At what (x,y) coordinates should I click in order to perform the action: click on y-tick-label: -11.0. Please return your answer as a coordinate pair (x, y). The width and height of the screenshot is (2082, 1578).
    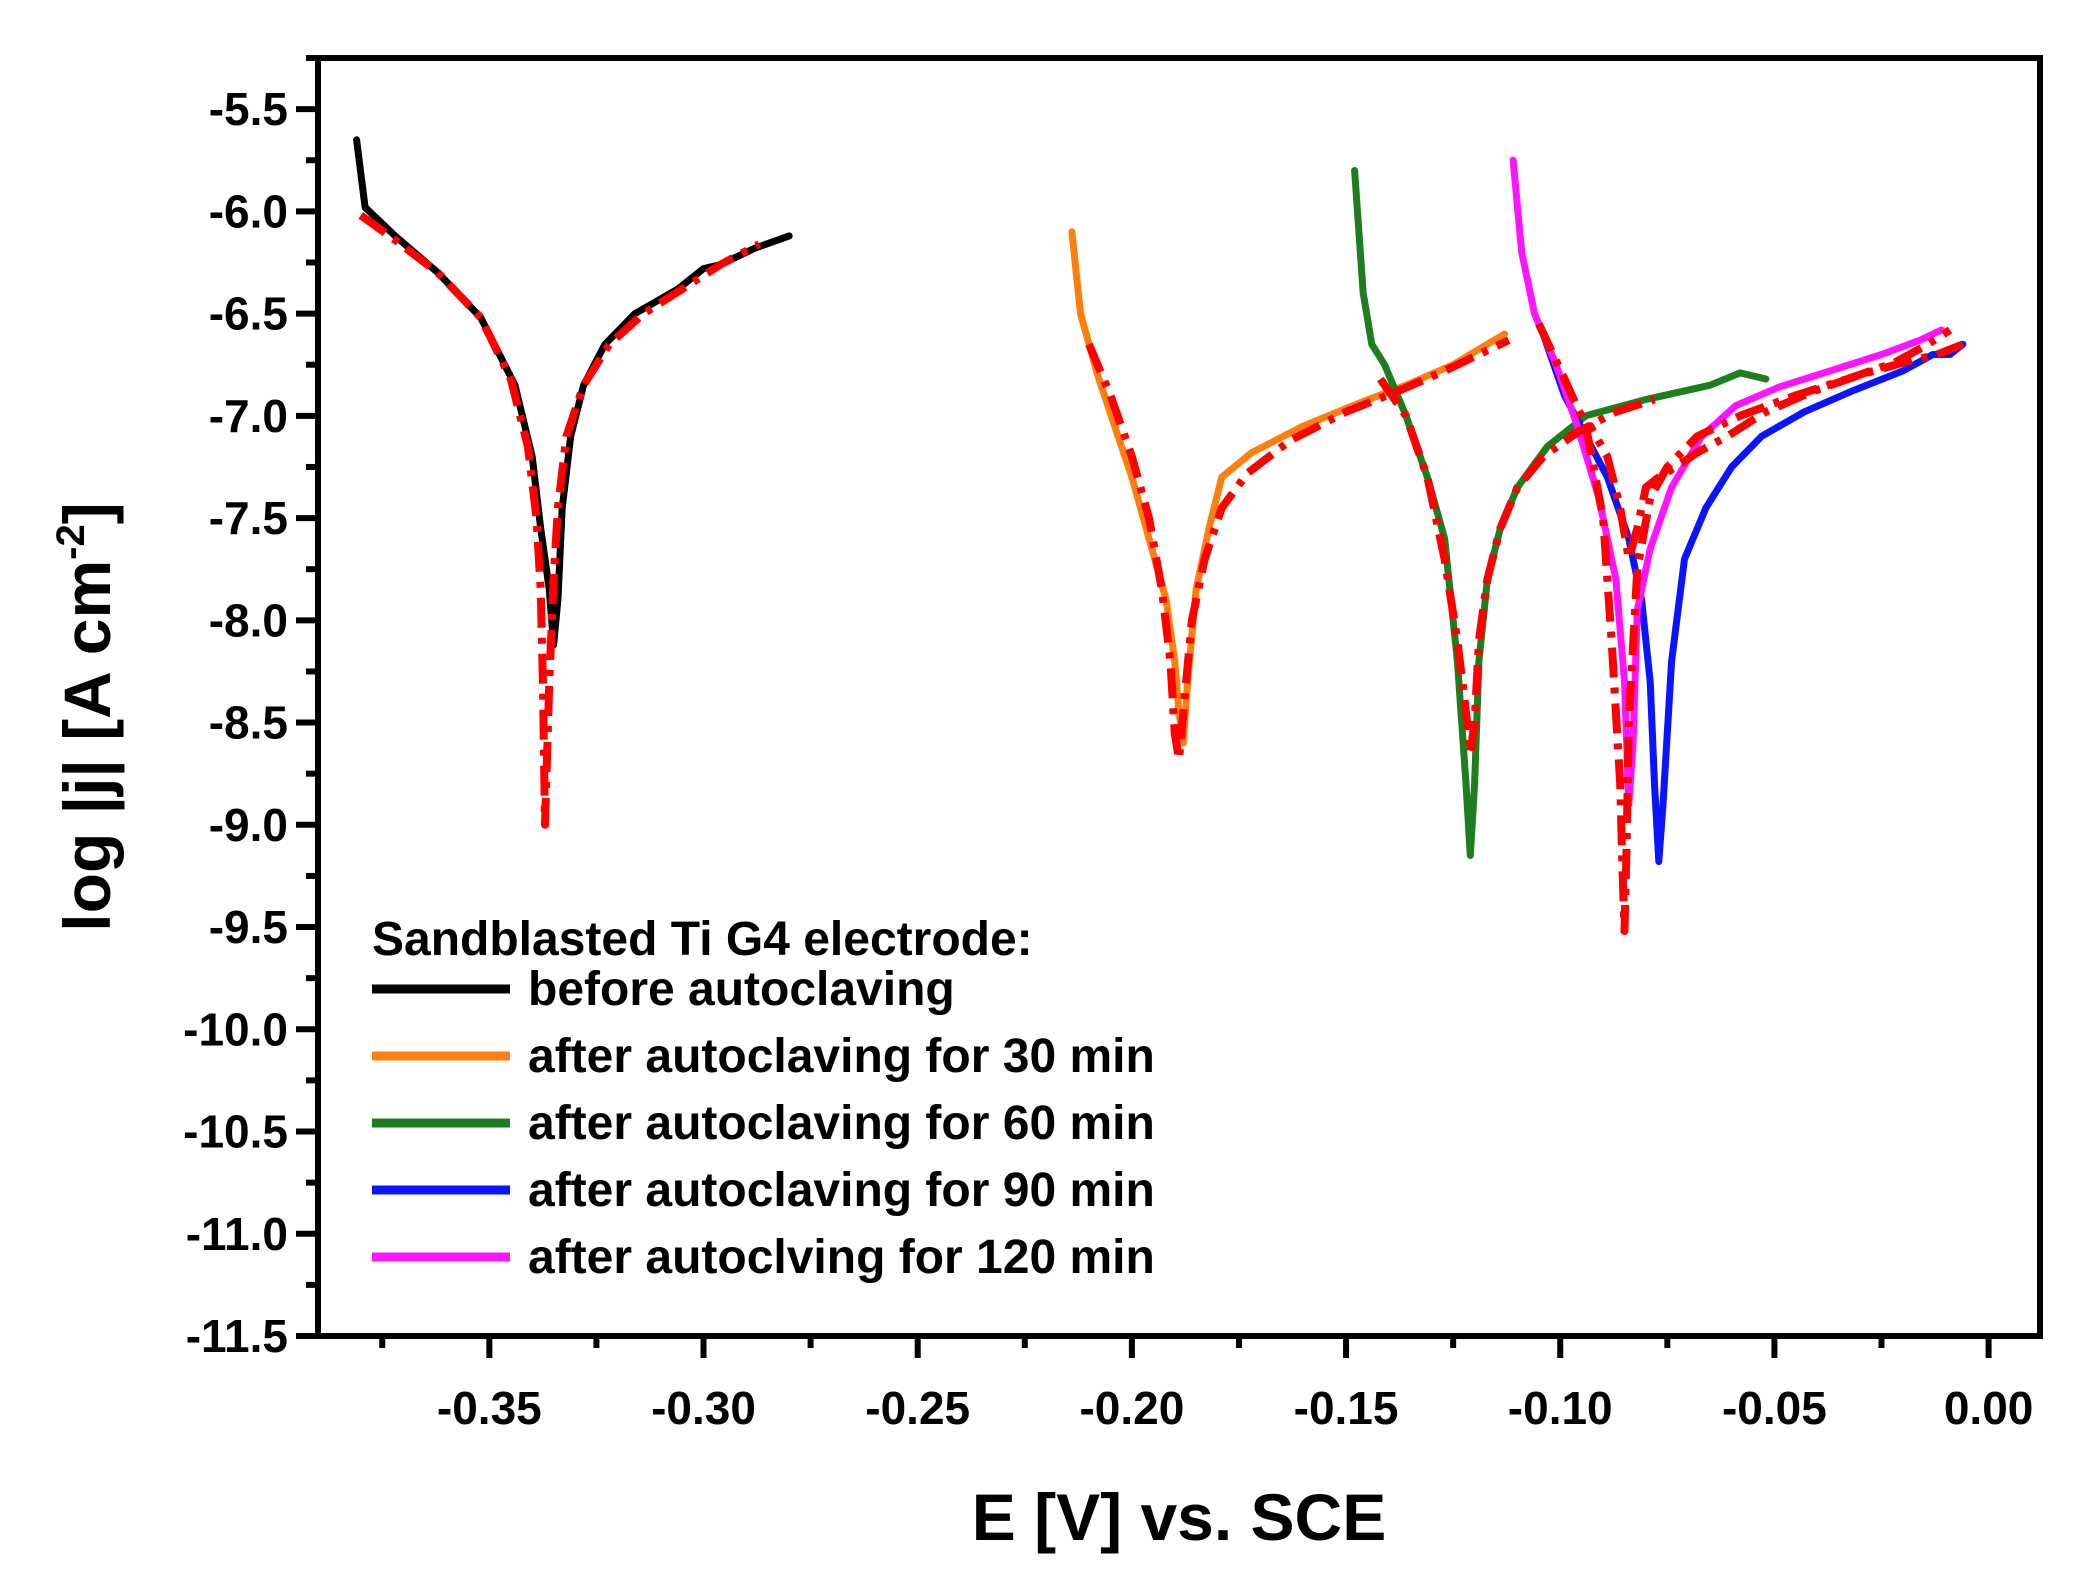
    Looking at the image, I should click on (237, 1234).